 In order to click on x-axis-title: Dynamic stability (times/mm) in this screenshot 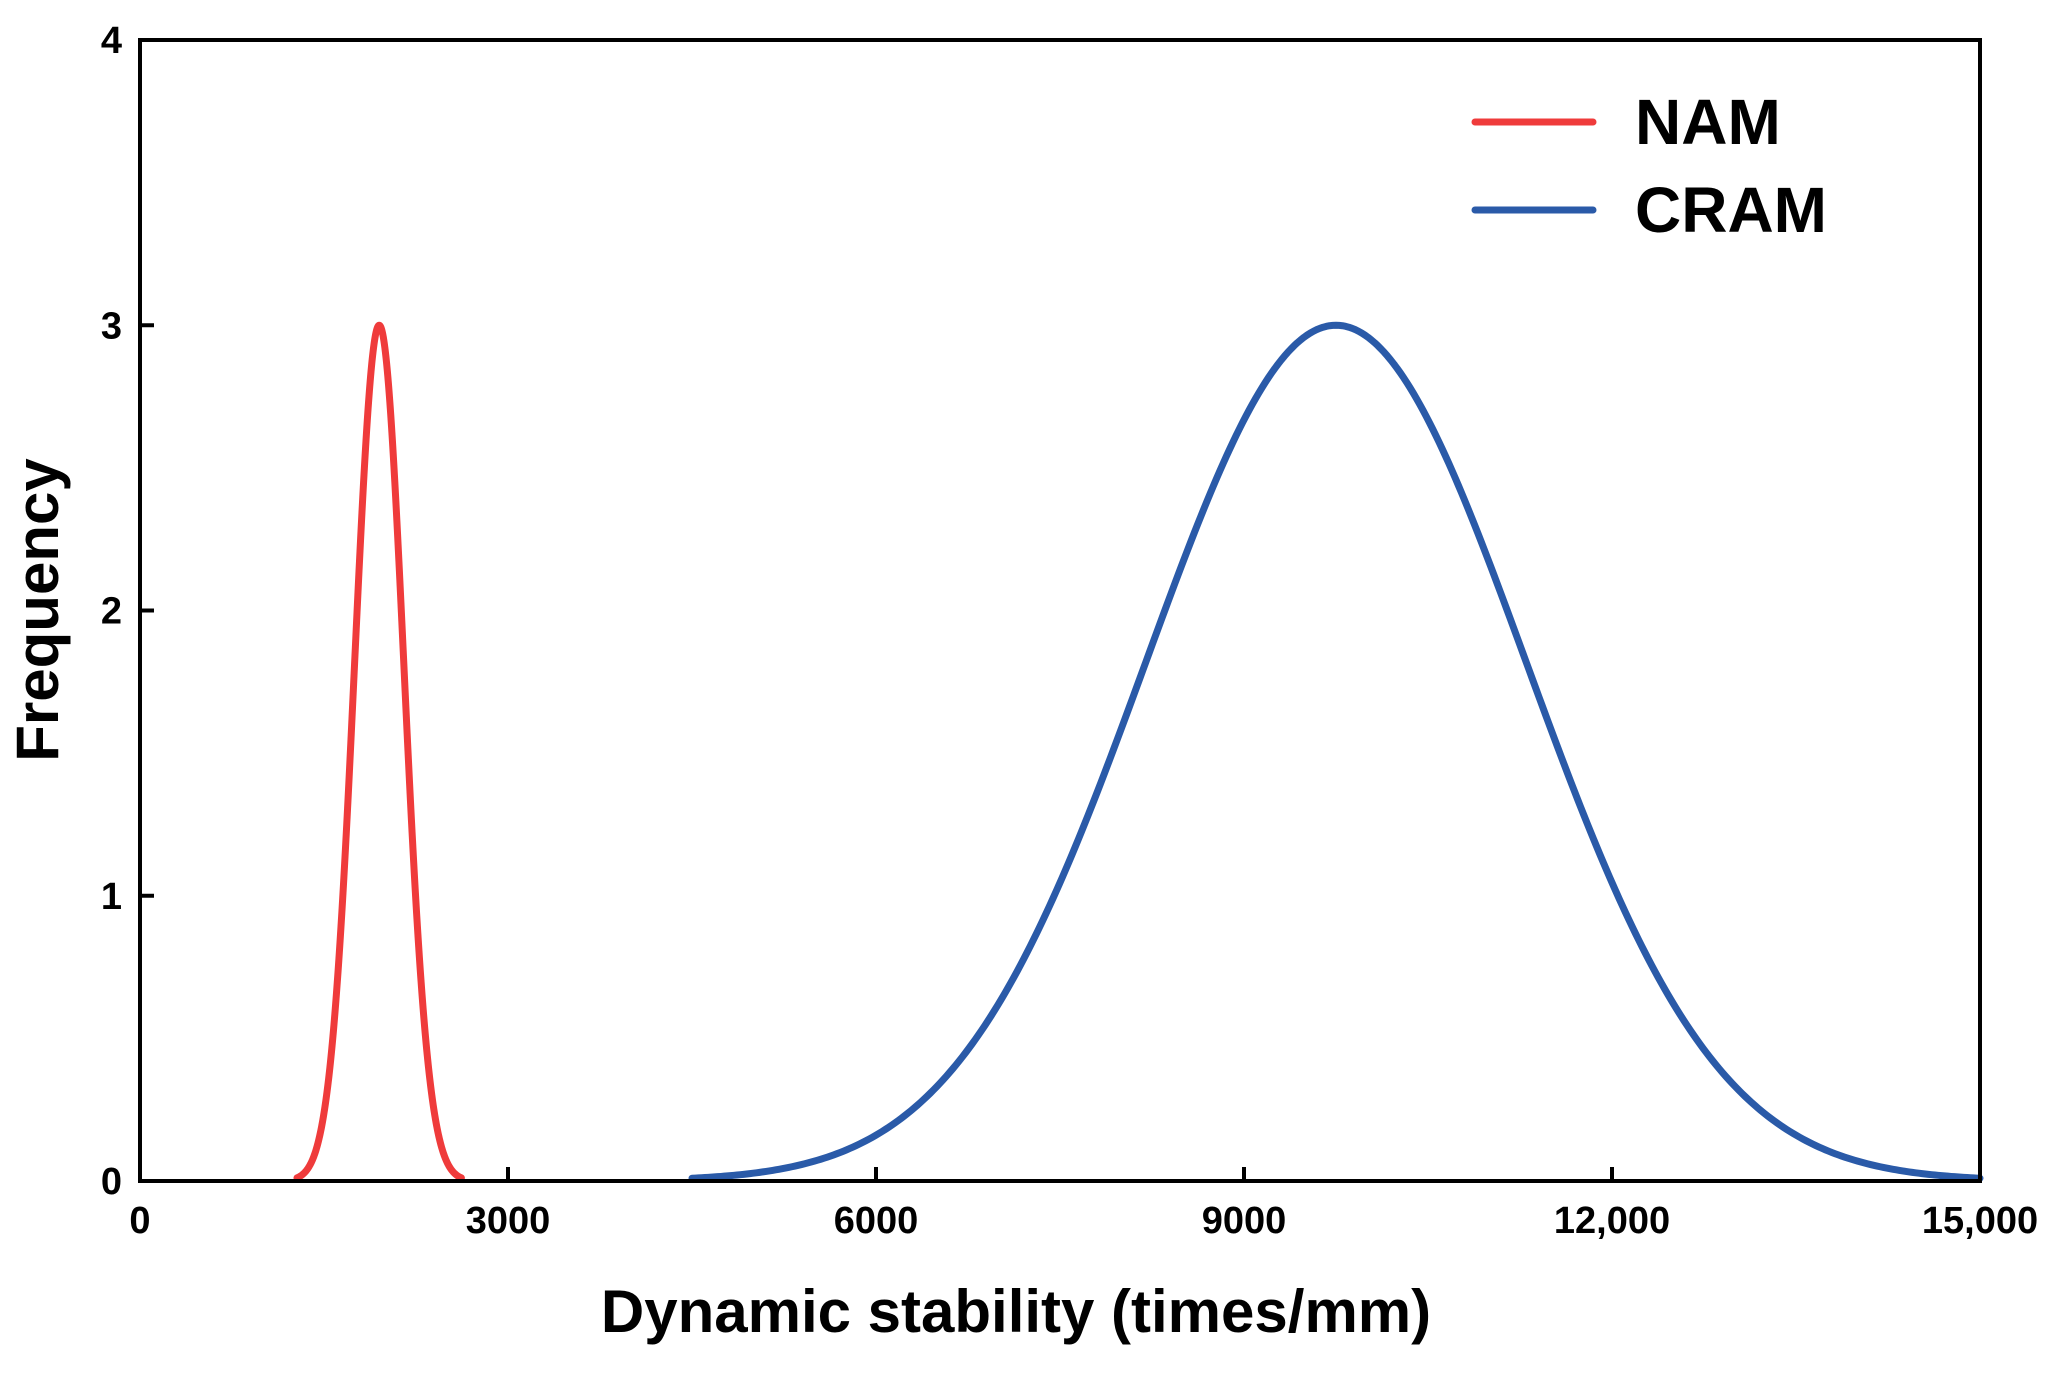, I will do `click(1016, 1311)`.